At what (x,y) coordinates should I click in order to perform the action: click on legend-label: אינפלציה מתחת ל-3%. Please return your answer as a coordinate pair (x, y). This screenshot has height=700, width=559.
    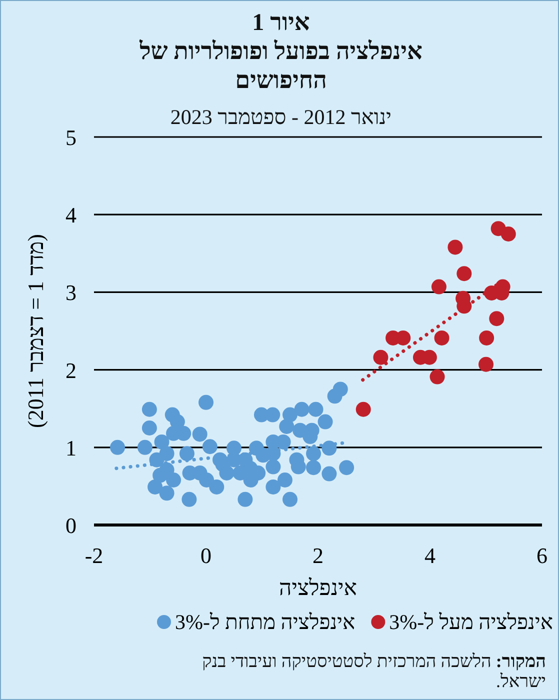
    Looking at the image, I should click on (265, 622).